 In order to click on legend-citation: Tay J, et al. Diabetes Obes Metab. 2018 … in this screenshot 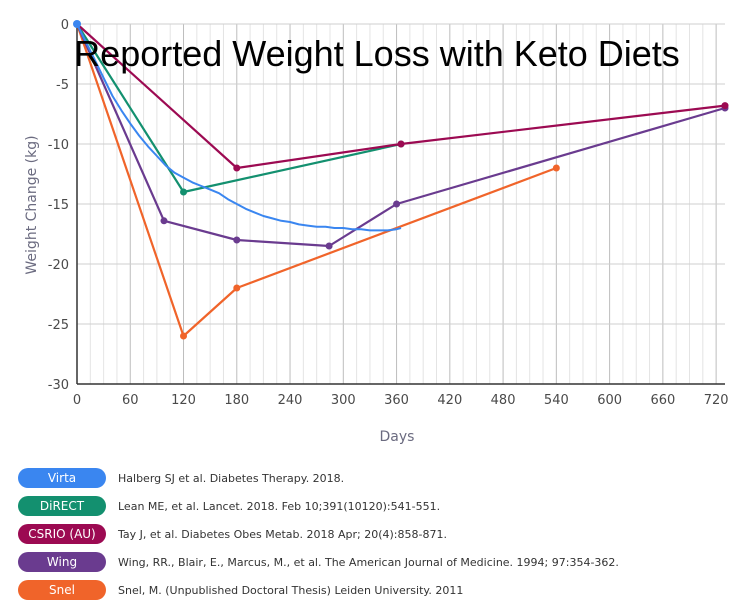, I will do `click(282, 534)`.